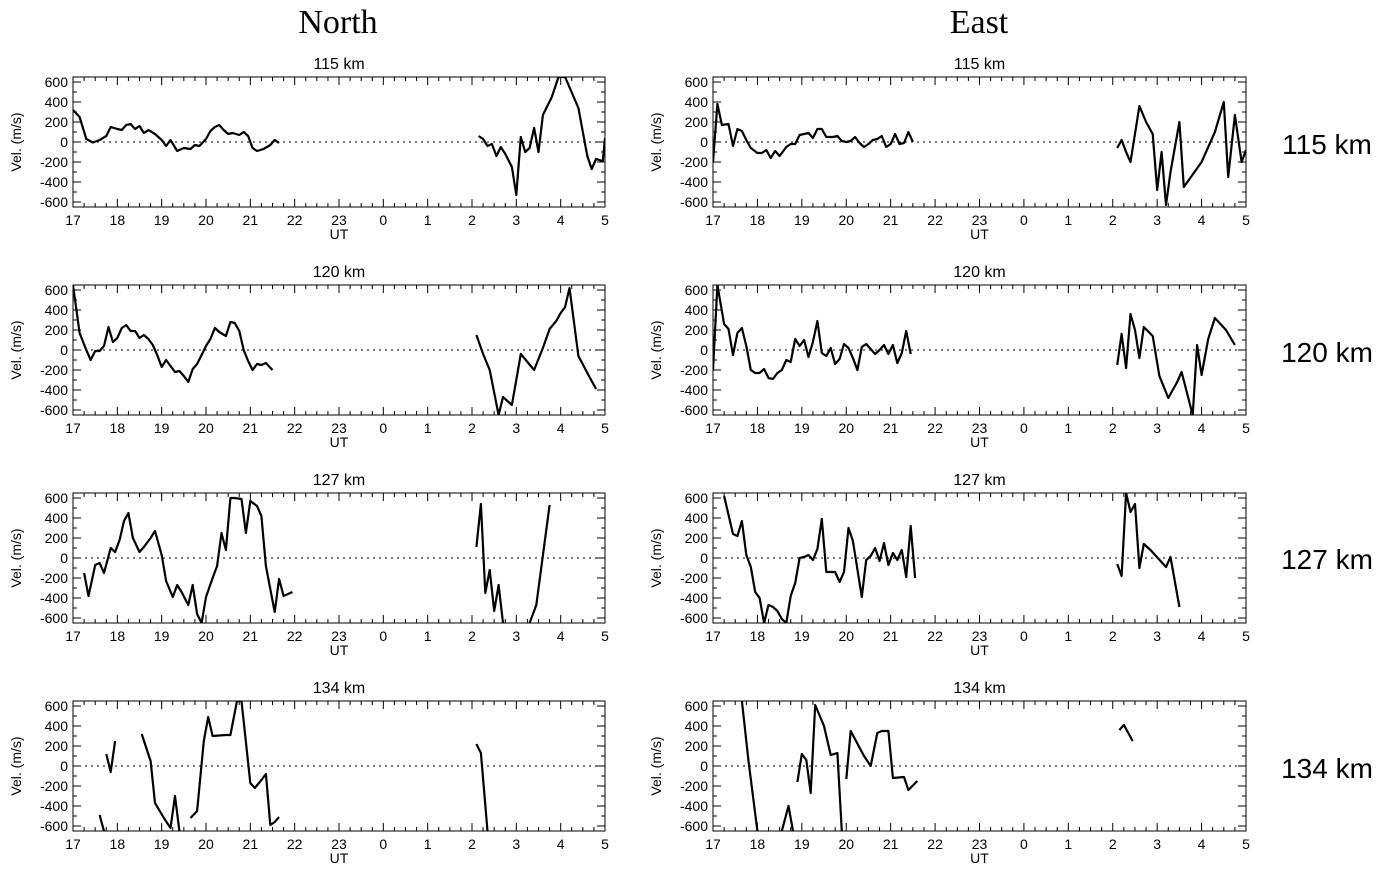 The image size is (1395, 871). I want to click on panel-title: 134 km, so click(339, 688).